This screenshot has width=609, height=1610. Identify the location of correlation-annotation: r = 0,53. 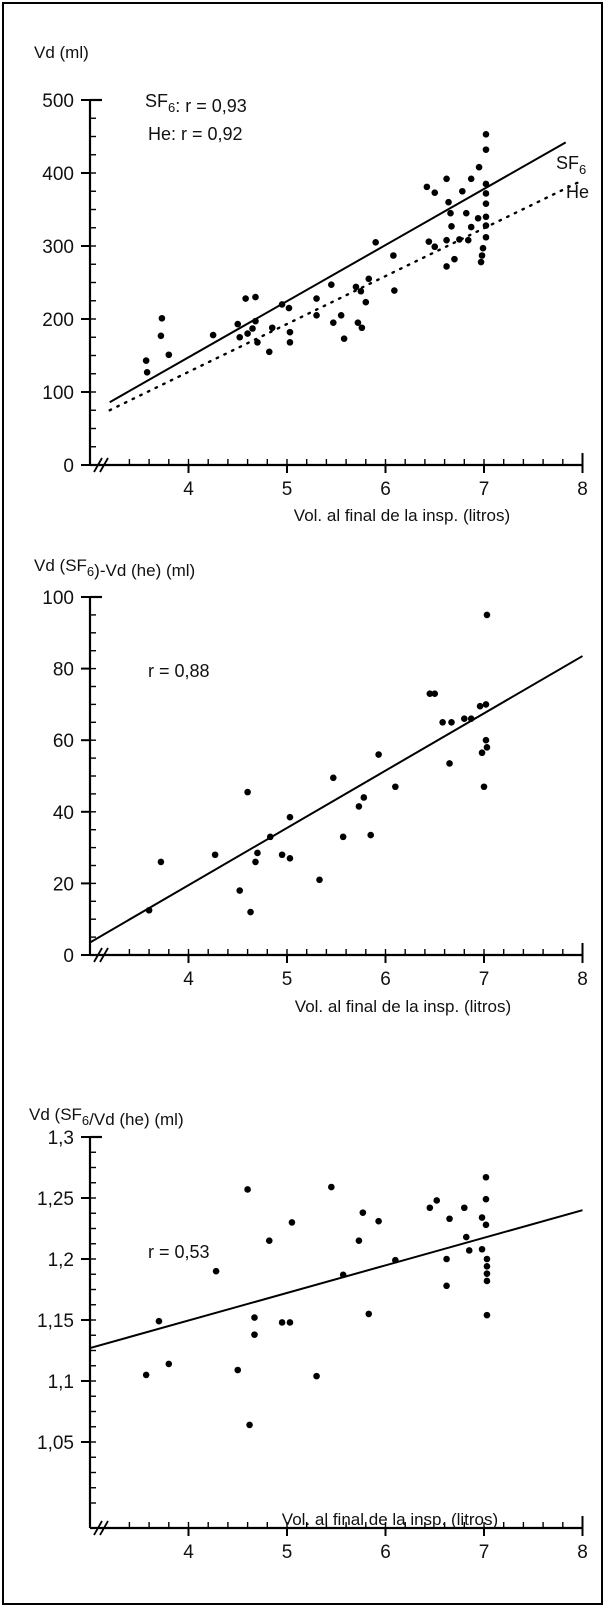
(179, 1252).